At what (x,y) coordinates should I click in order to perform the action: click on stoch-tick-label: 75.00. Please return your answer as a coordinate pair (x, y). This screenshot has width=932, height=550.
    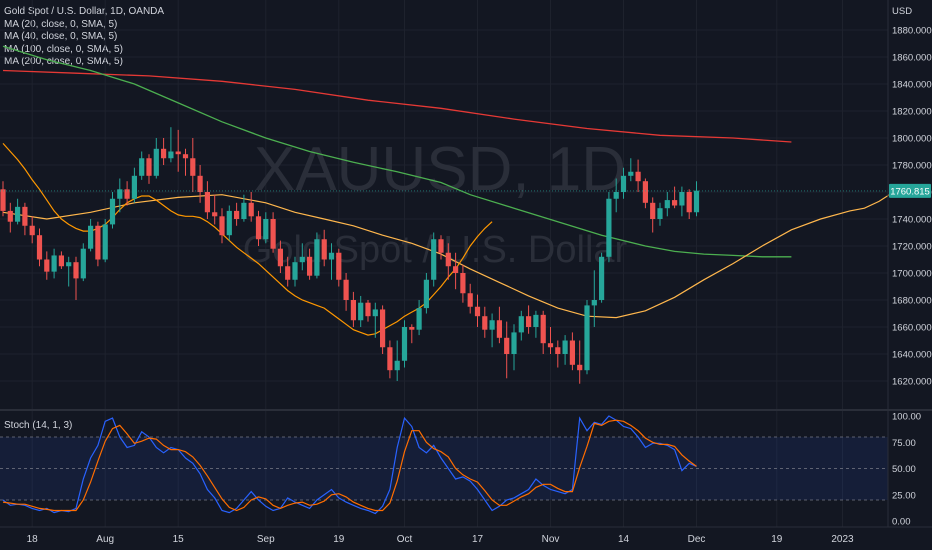
    Looking at the image, I should click on (904, 443).